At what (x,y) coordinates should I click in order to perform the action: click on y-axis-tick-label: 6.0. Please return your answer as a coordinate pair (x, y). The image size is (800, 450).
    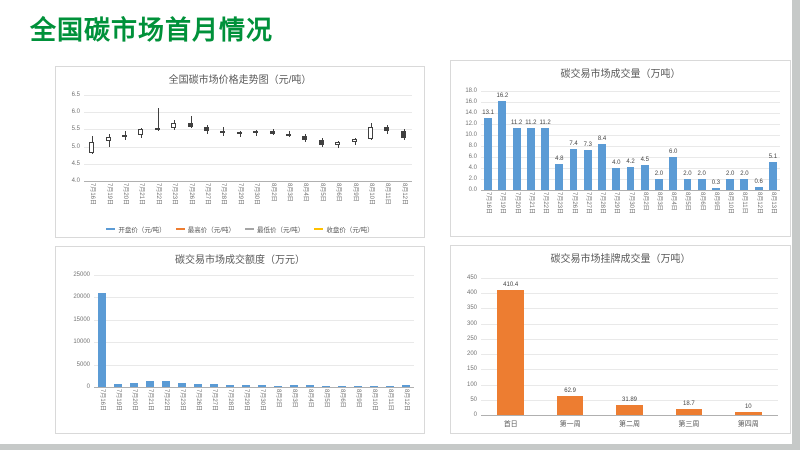
    Looking at the image, I should click on (472, 157).